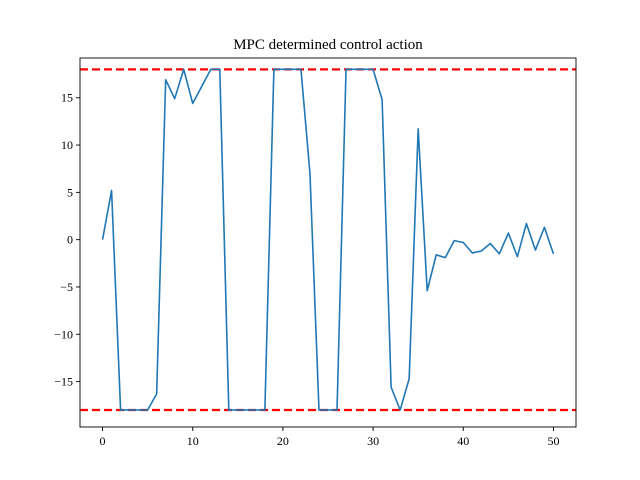 The height and width of the screenshot is (480, 640). Describe the element at coordinates (373, 441) in the screenshot. I see `x-tick-label: 30` at that location.